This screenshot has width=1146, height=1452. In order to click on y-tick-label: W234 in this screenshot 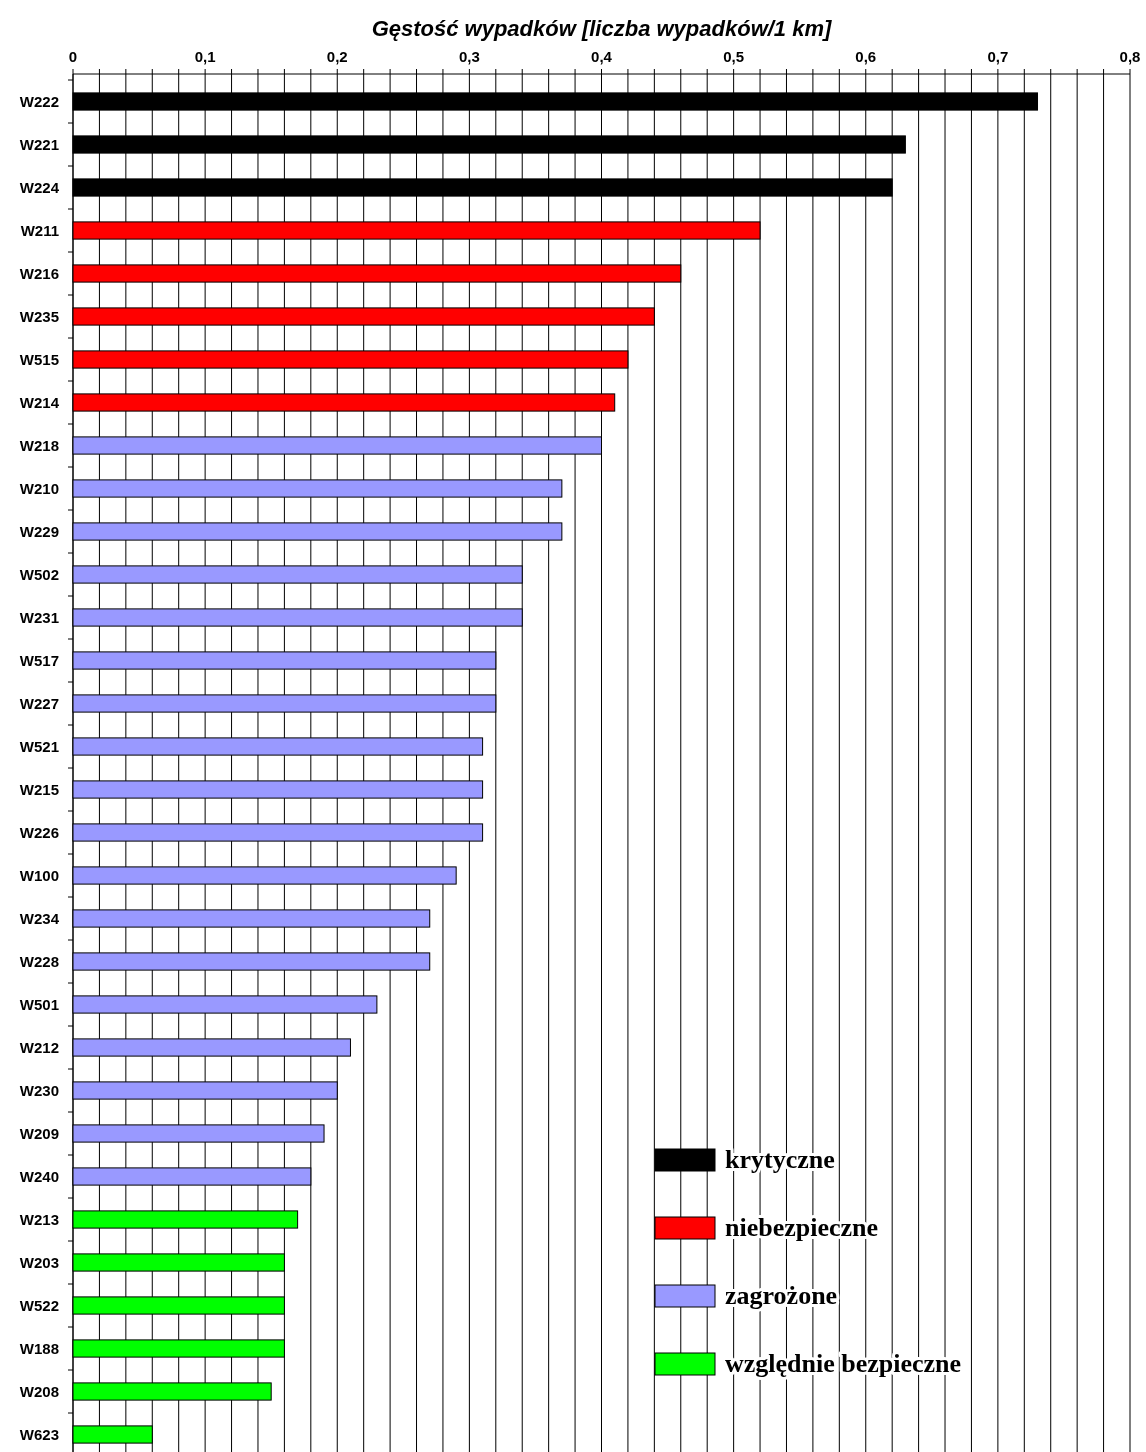, I will do `click(39, 918)`.